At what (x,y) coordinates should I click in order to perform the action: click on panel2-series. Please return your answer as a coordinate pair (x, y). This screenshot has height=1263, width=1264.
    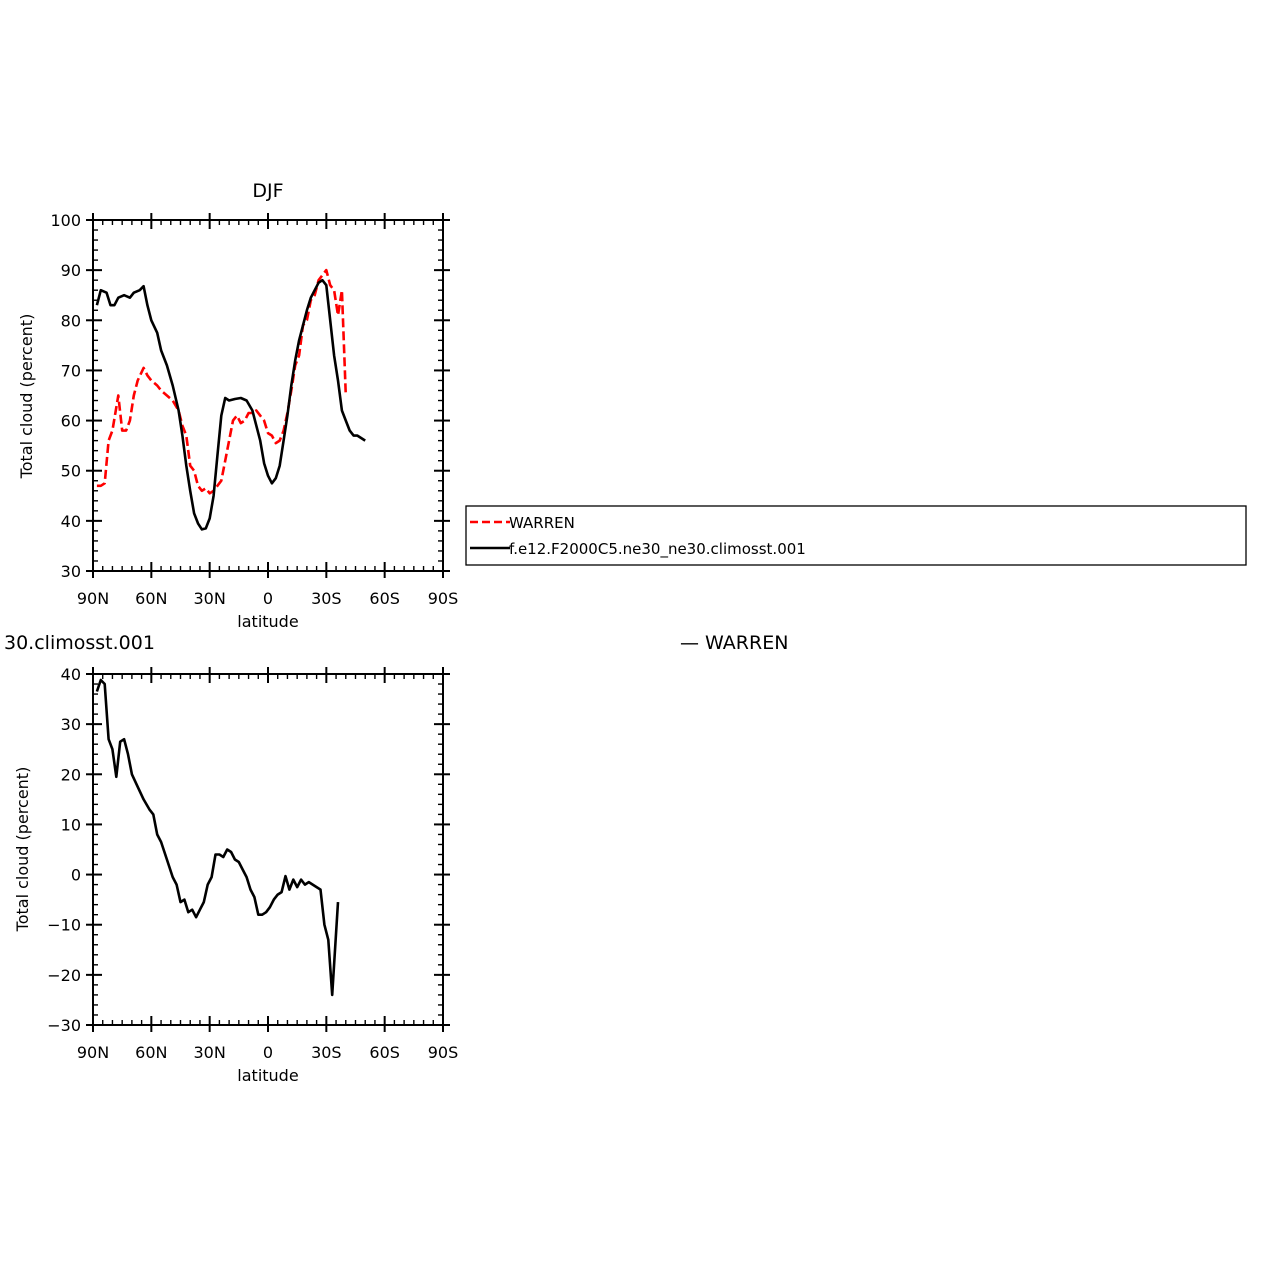
    Looking at the image, I should click on (217, 837).